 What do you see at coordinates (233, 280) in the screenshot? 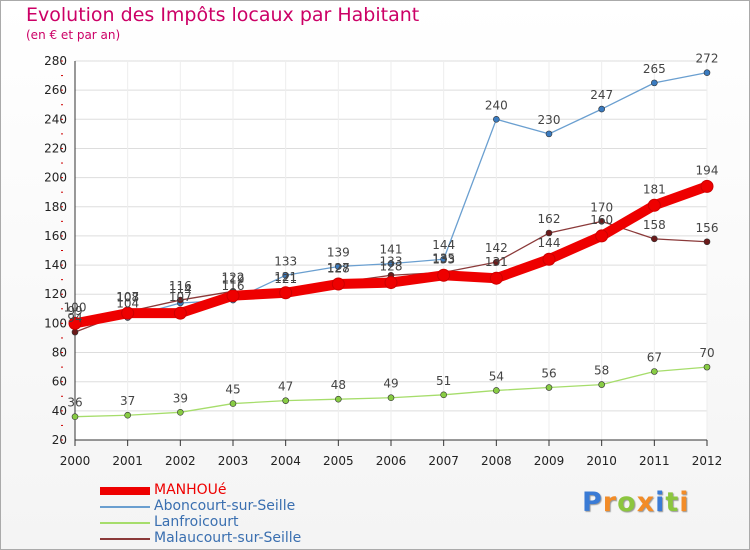
I see `data-label: 119` at bounding box center [233, 280].